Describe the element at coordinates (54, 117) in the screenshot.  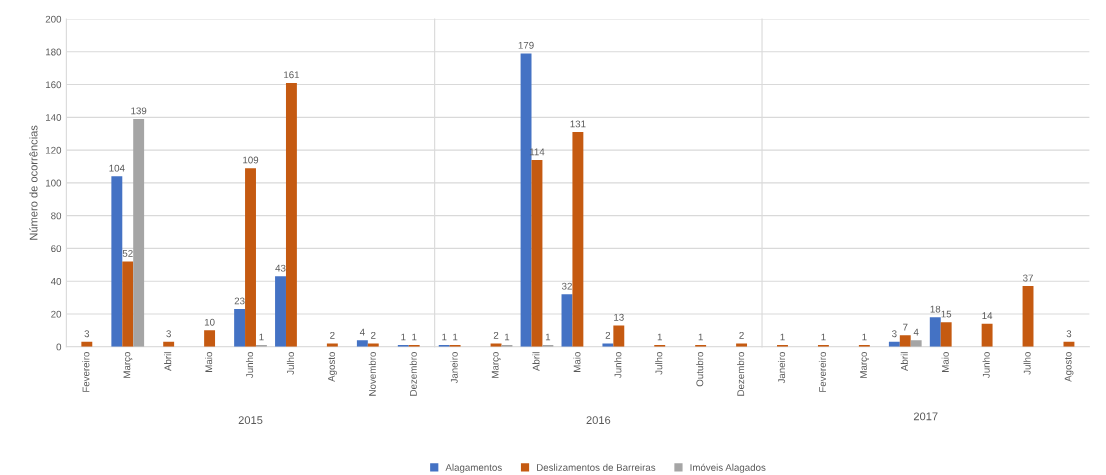
I see `y-tick-label: 140` at that location.